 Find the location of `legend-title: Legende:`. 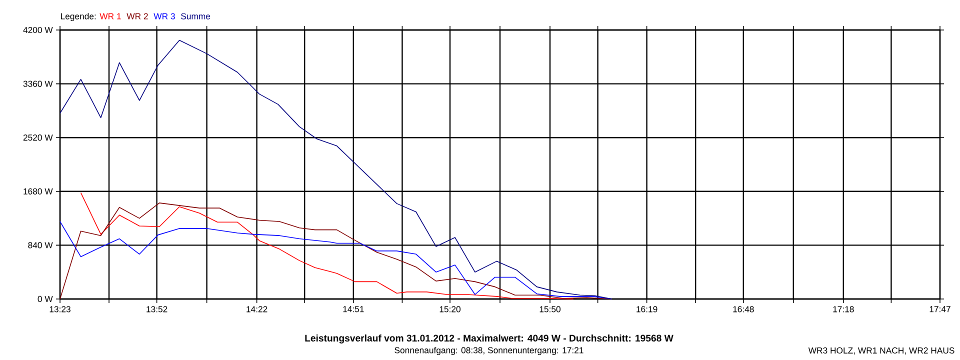

legend-title: Legende: is located at coordinates (78, 17).